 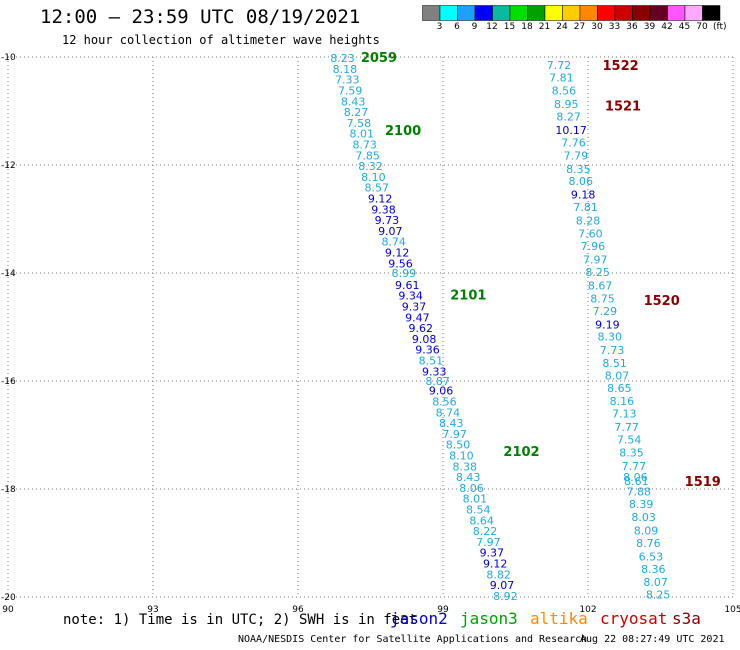 What do you see at coordinates (468, 296) in the screenshot?
I see `pass-time-label: 2101` at bounding box center [468, 296].